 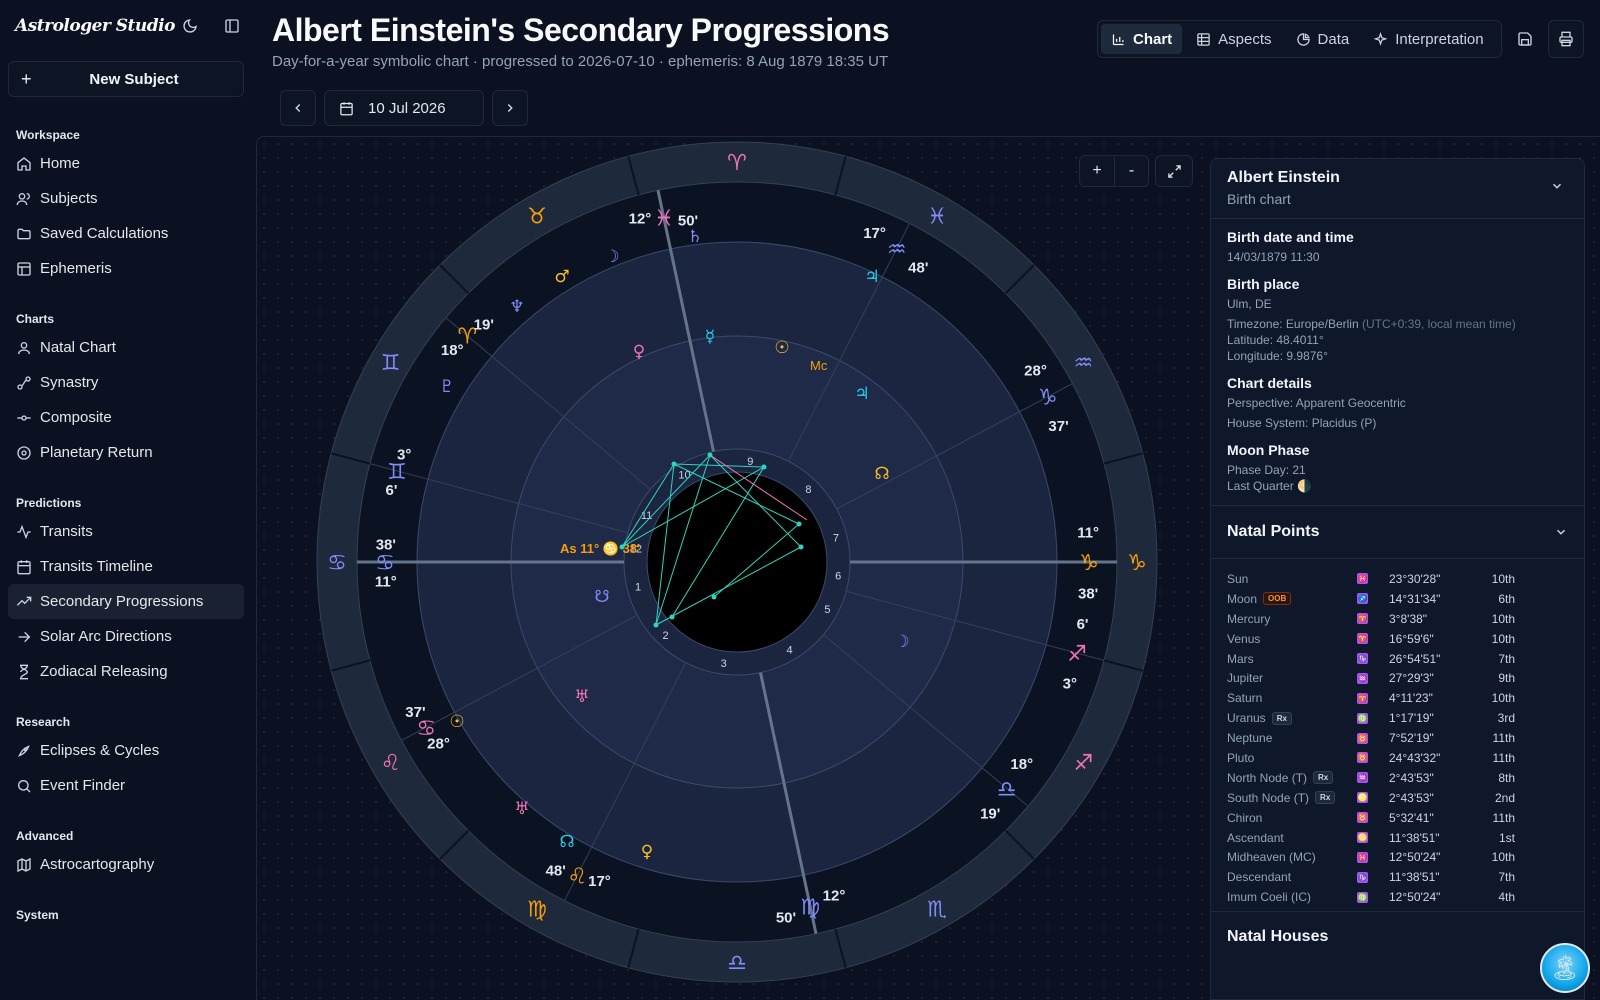 What do you see at coordinates (1097, 170) in the screenshot?
I see `zoom-in-button: +` at bounding box center [1097, 170].